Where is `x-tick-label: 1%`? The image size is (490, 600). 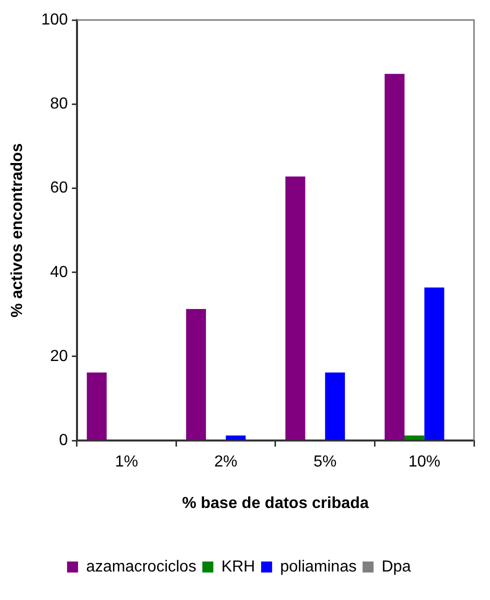 x-tick-label: 1% is located at coordinates (126, 462).